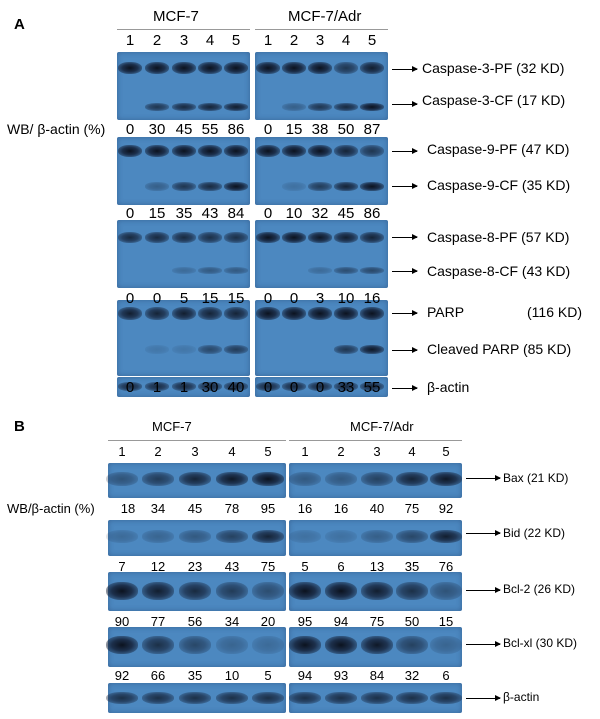 The image size is (600, 719). What do you see at coordinates (320, 213) in the screenshot?
I see `a-quant-value: 32` at bounding box center [320, 213].